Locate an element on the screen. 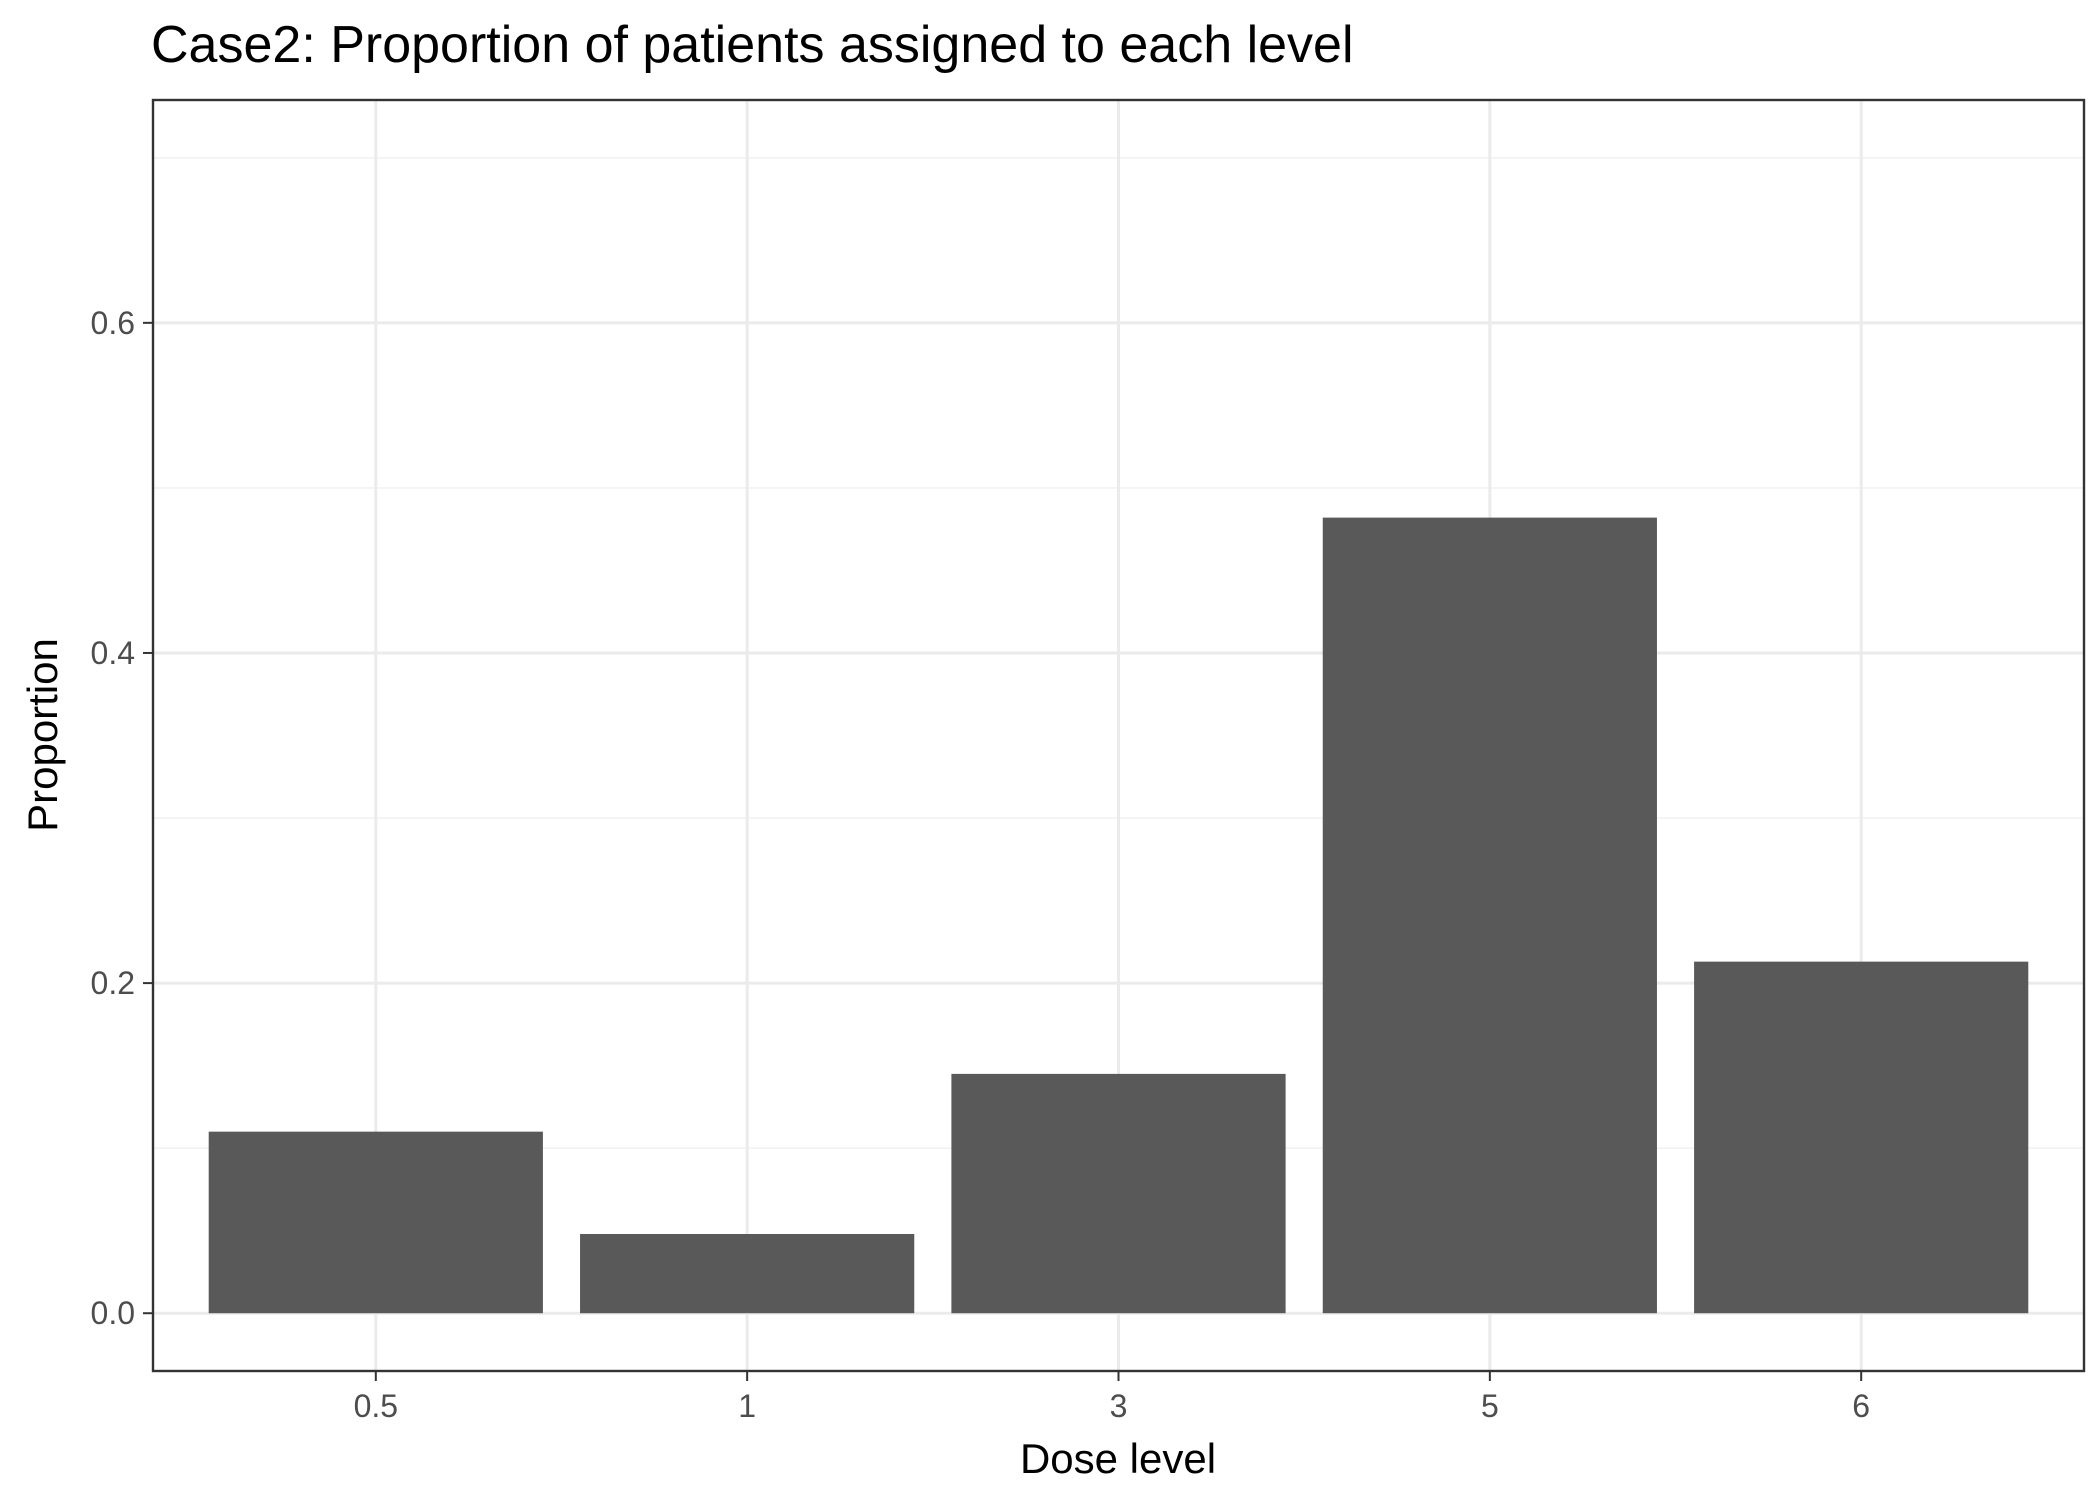  y-tick-label: 0.2 is located at coordinates (113, 983).